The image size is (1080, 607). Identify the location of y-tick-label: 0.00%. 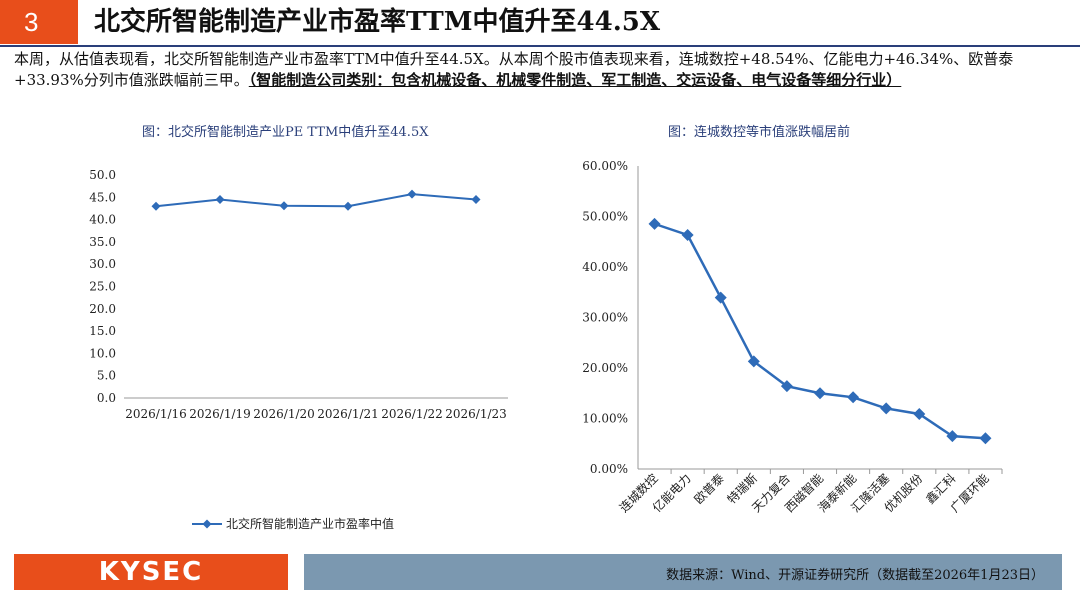
(609, 469).